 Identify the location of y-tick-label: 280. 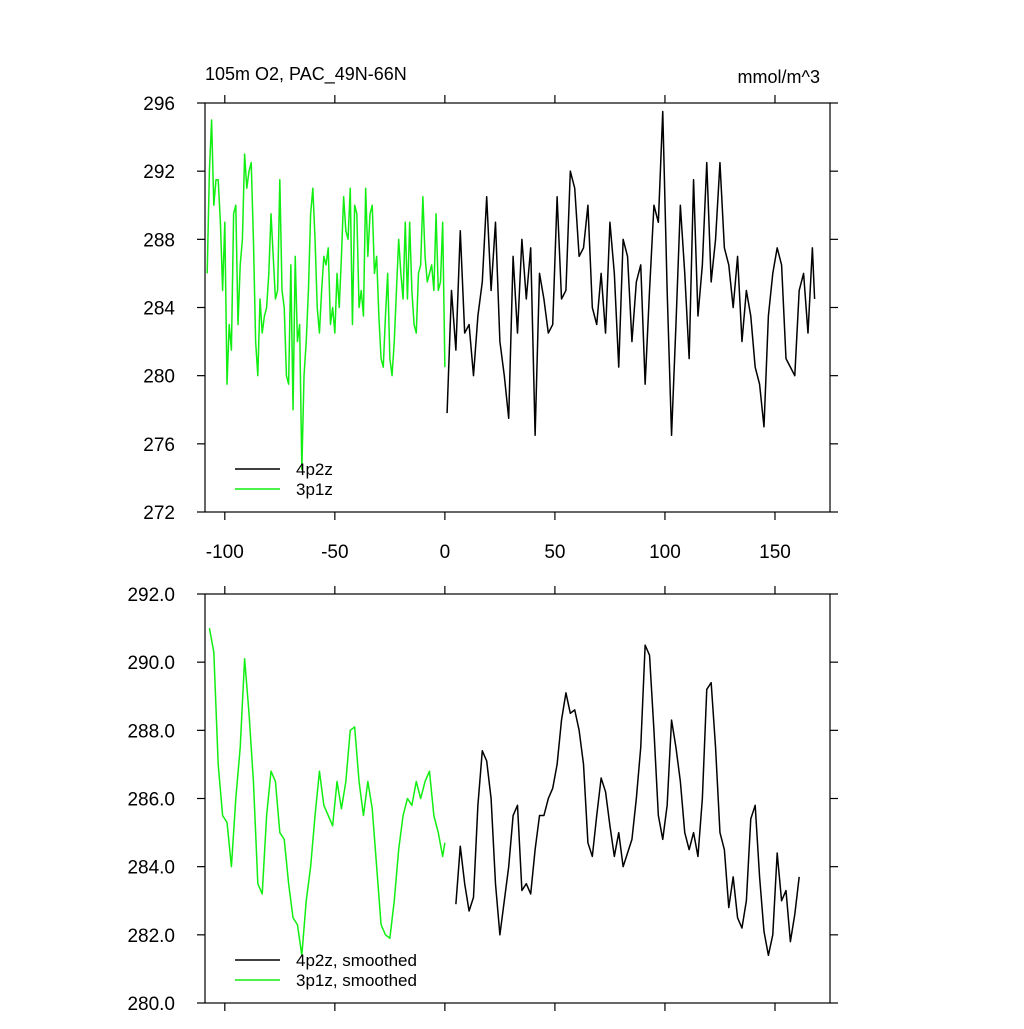
(159, 377).